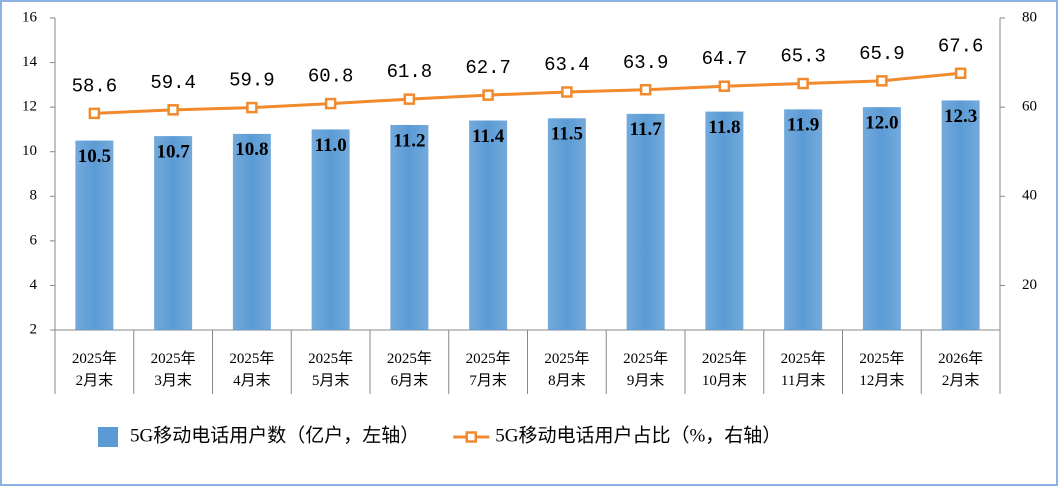 This screenshot has width=1058, height=486. I want to click on bar-value-label: 10.7, so click(174, 151).